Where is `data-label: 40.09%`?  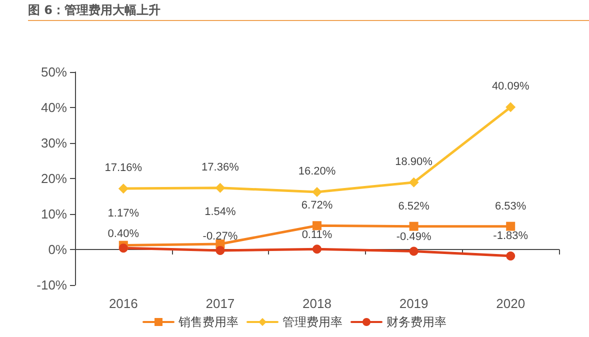 data-label: 40.09% is located at coordinates (511, 86).